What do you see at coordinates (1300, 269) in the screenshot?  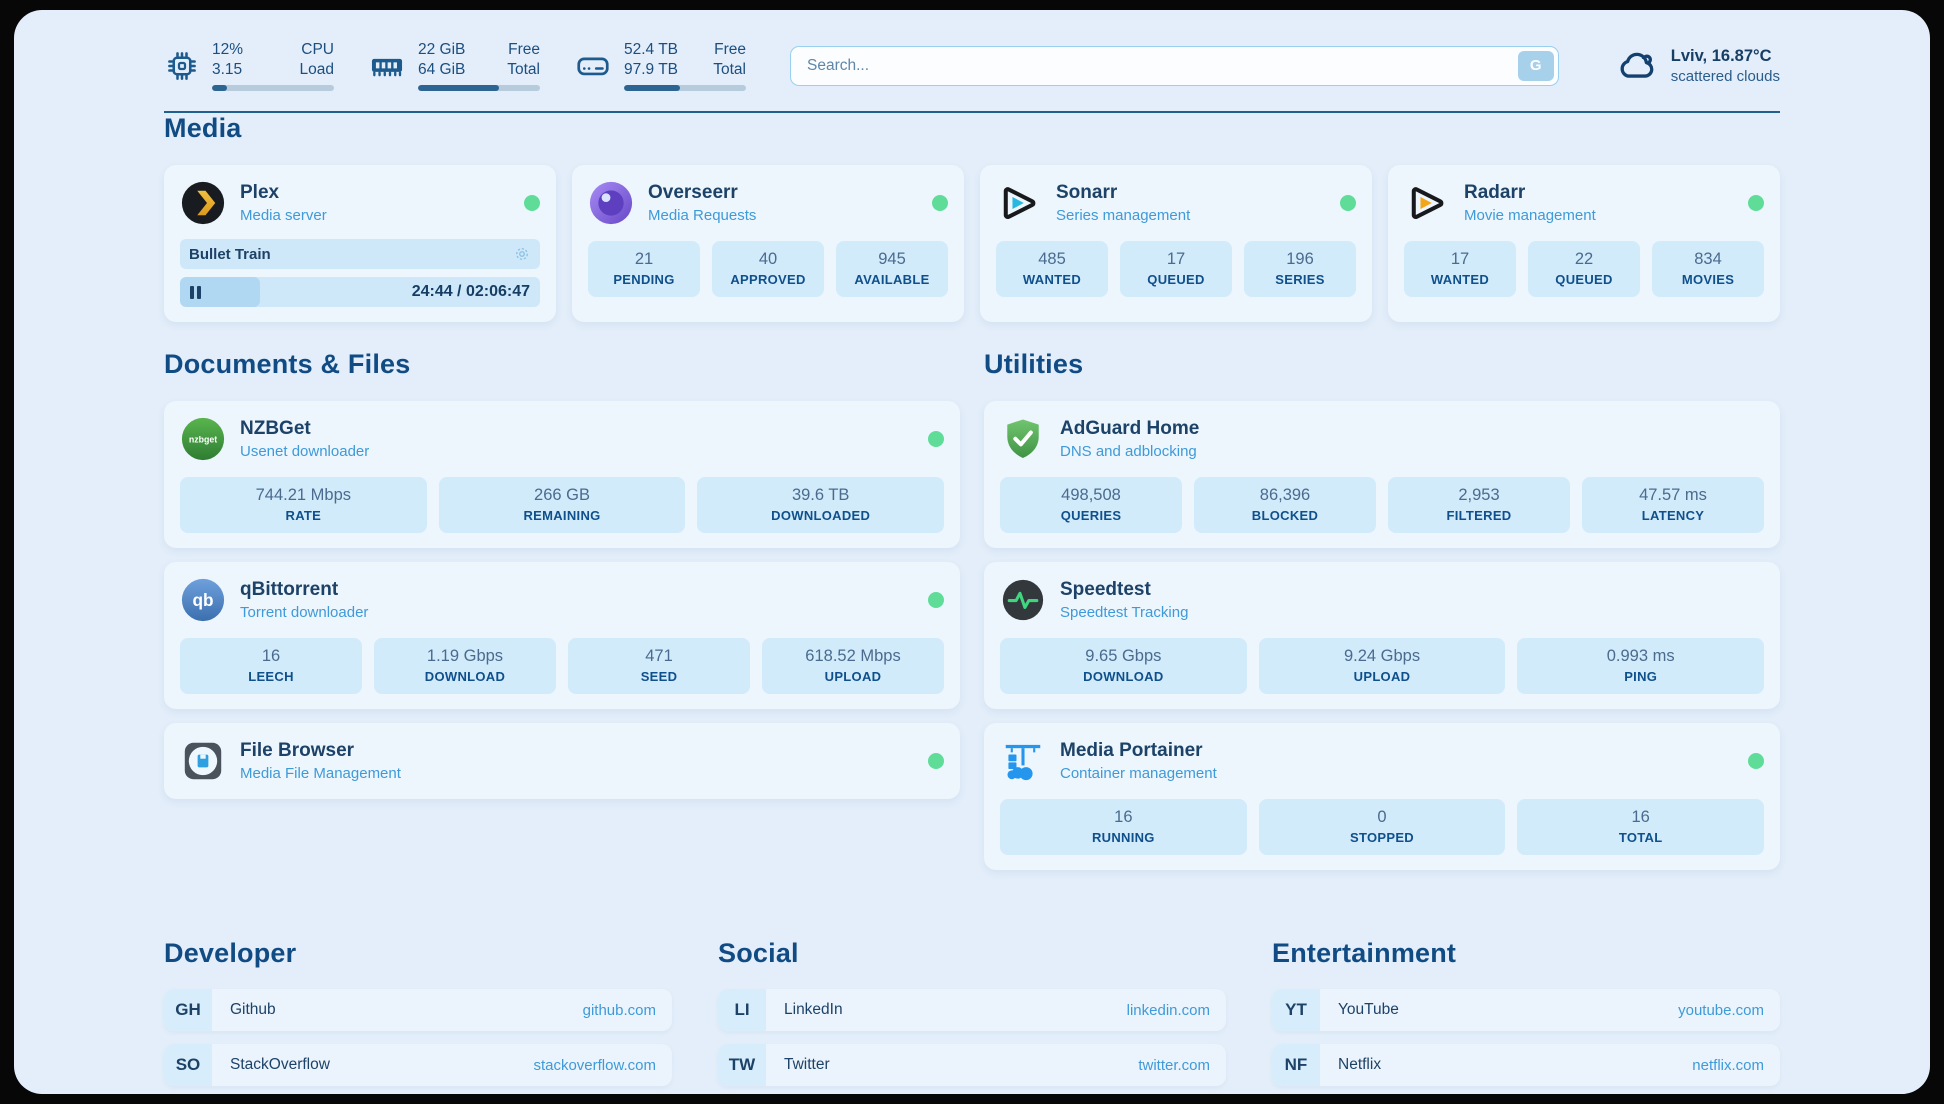 I see `stat-tile: 196 SERIES` at bounding box center [1300, 269].